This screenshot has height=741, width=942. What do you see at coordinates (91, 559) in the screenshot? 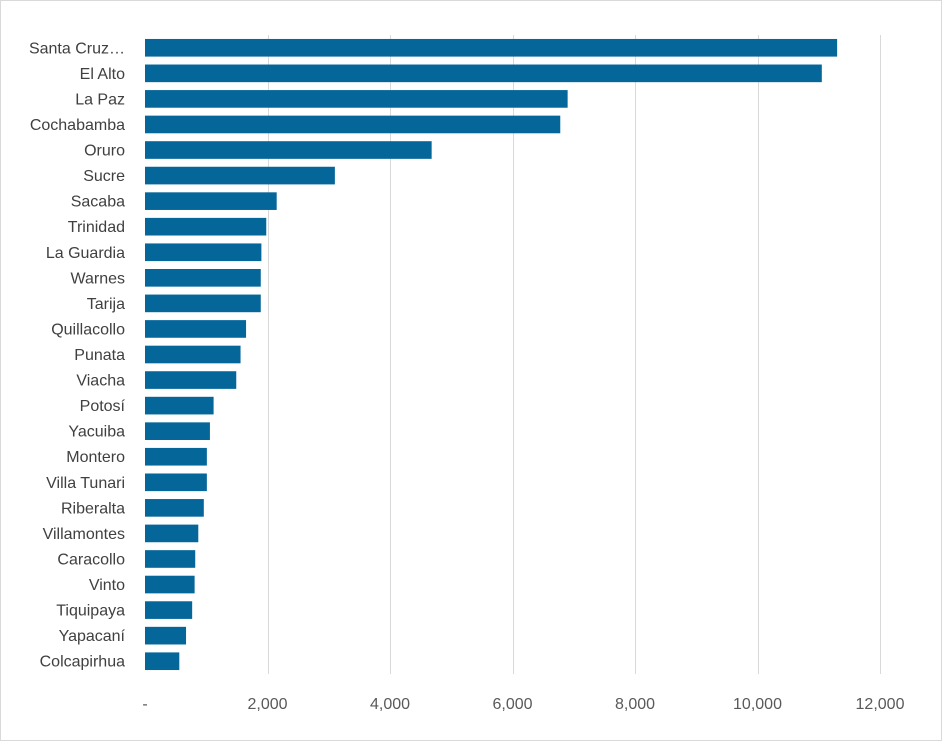
I see `category-label: Caracollo` at bounding box center [91, 559].